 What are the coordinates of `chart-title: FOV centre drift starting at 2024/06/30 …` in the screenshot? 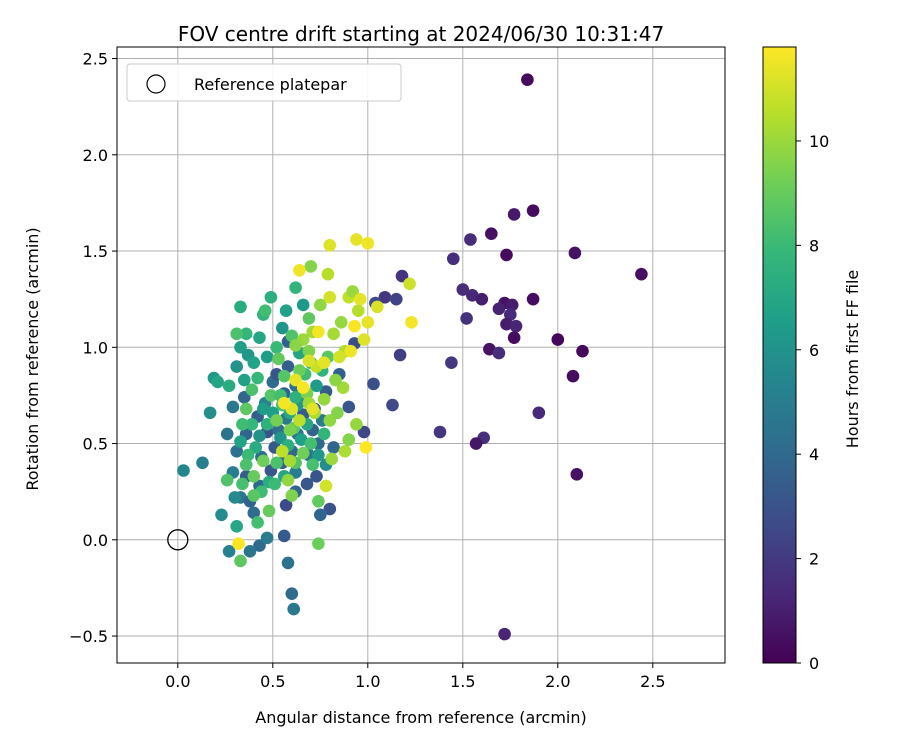 It's located at (421, 34).